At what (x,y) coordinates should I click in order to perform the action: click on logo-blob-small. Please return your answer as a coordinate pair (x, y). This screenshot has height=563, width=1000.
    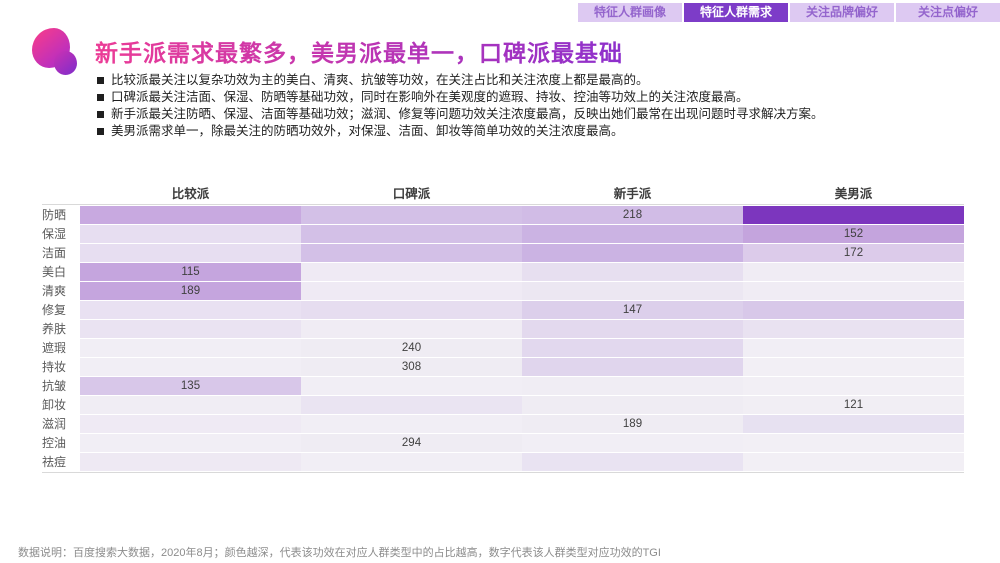
    Looking at the image, I should click on (65, 63).